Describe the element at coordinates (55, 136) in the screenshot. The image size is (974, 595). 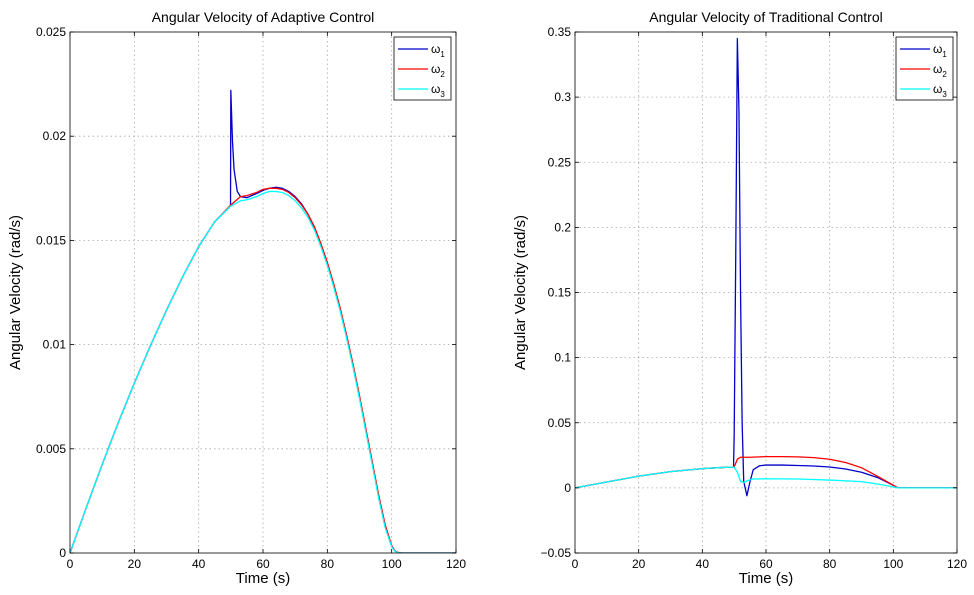
I see `y-tick-label: 0.02` at that location.